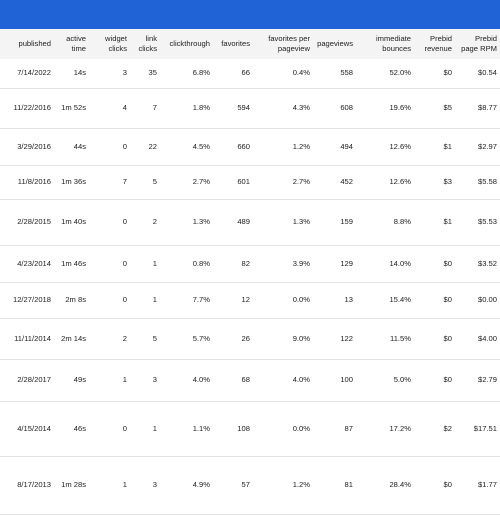 The width and height of the screenshot is (500, 515). What do you see at coordinates (385, 300) in the screenshot?
I see `table-cell: 15.4%` at bounding box center [385, 300].